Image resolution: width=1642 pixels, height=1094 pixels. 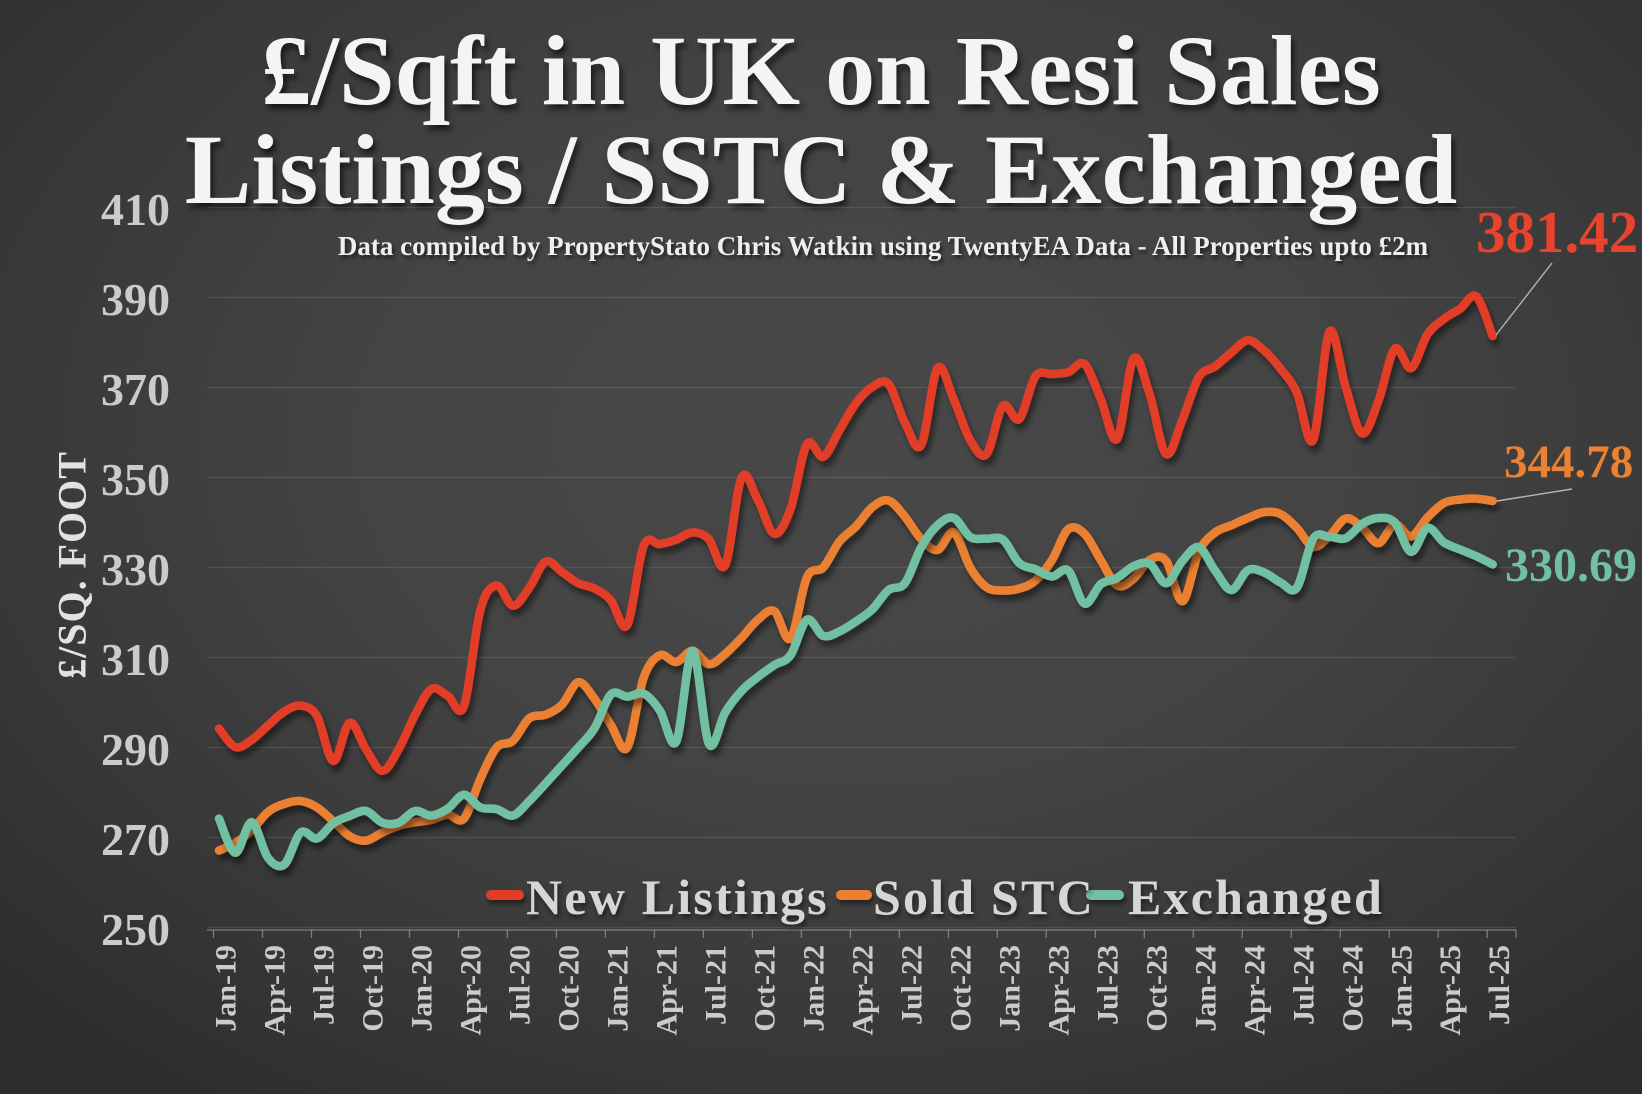 I want to click on svg-text: 370, so click(x=135, y=389).